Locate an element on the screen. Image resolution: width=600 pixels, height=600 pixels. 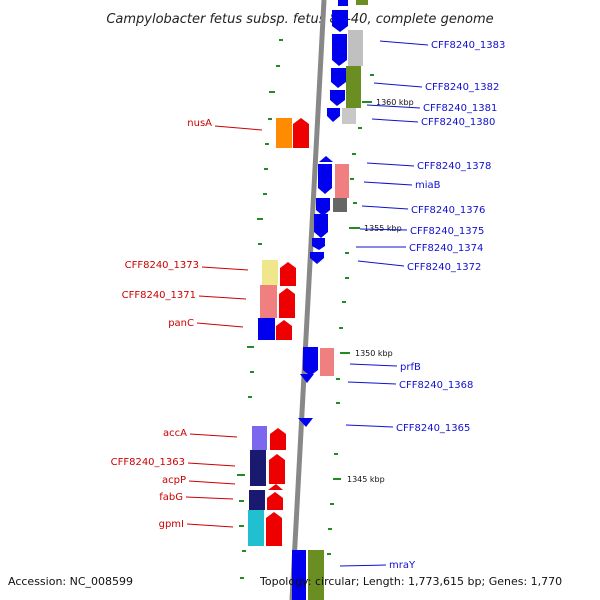
tick-label-1360: 1360 kbp is located at coordinates (395, 102).